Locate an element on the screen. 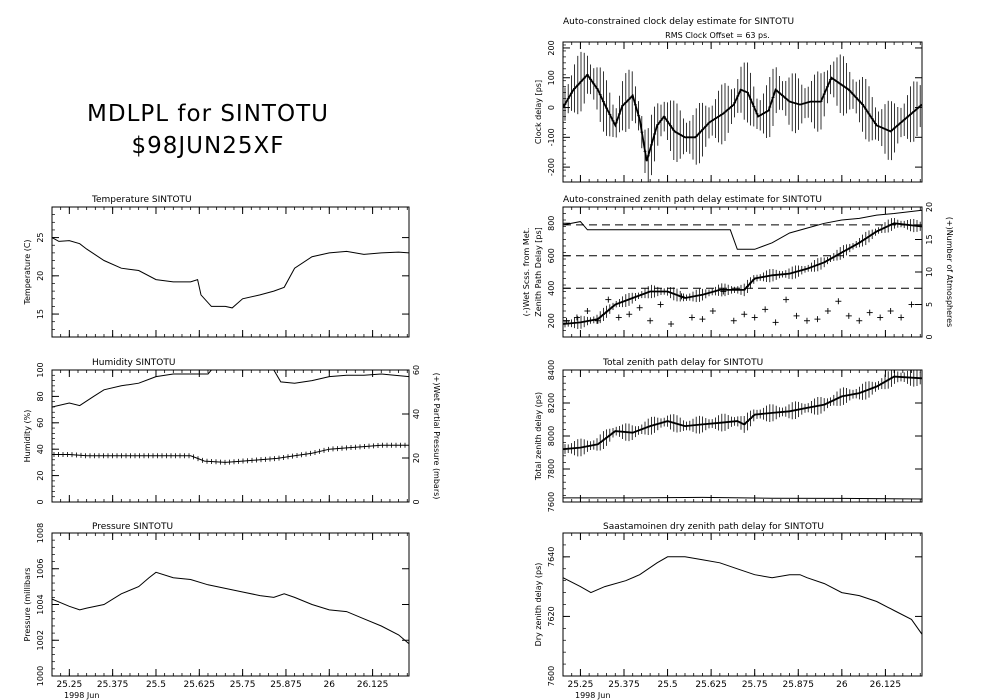  temperature-chart: Temperature SINTOTU 15 20 25 Temperature (C) is located at coordinates (216, 266).